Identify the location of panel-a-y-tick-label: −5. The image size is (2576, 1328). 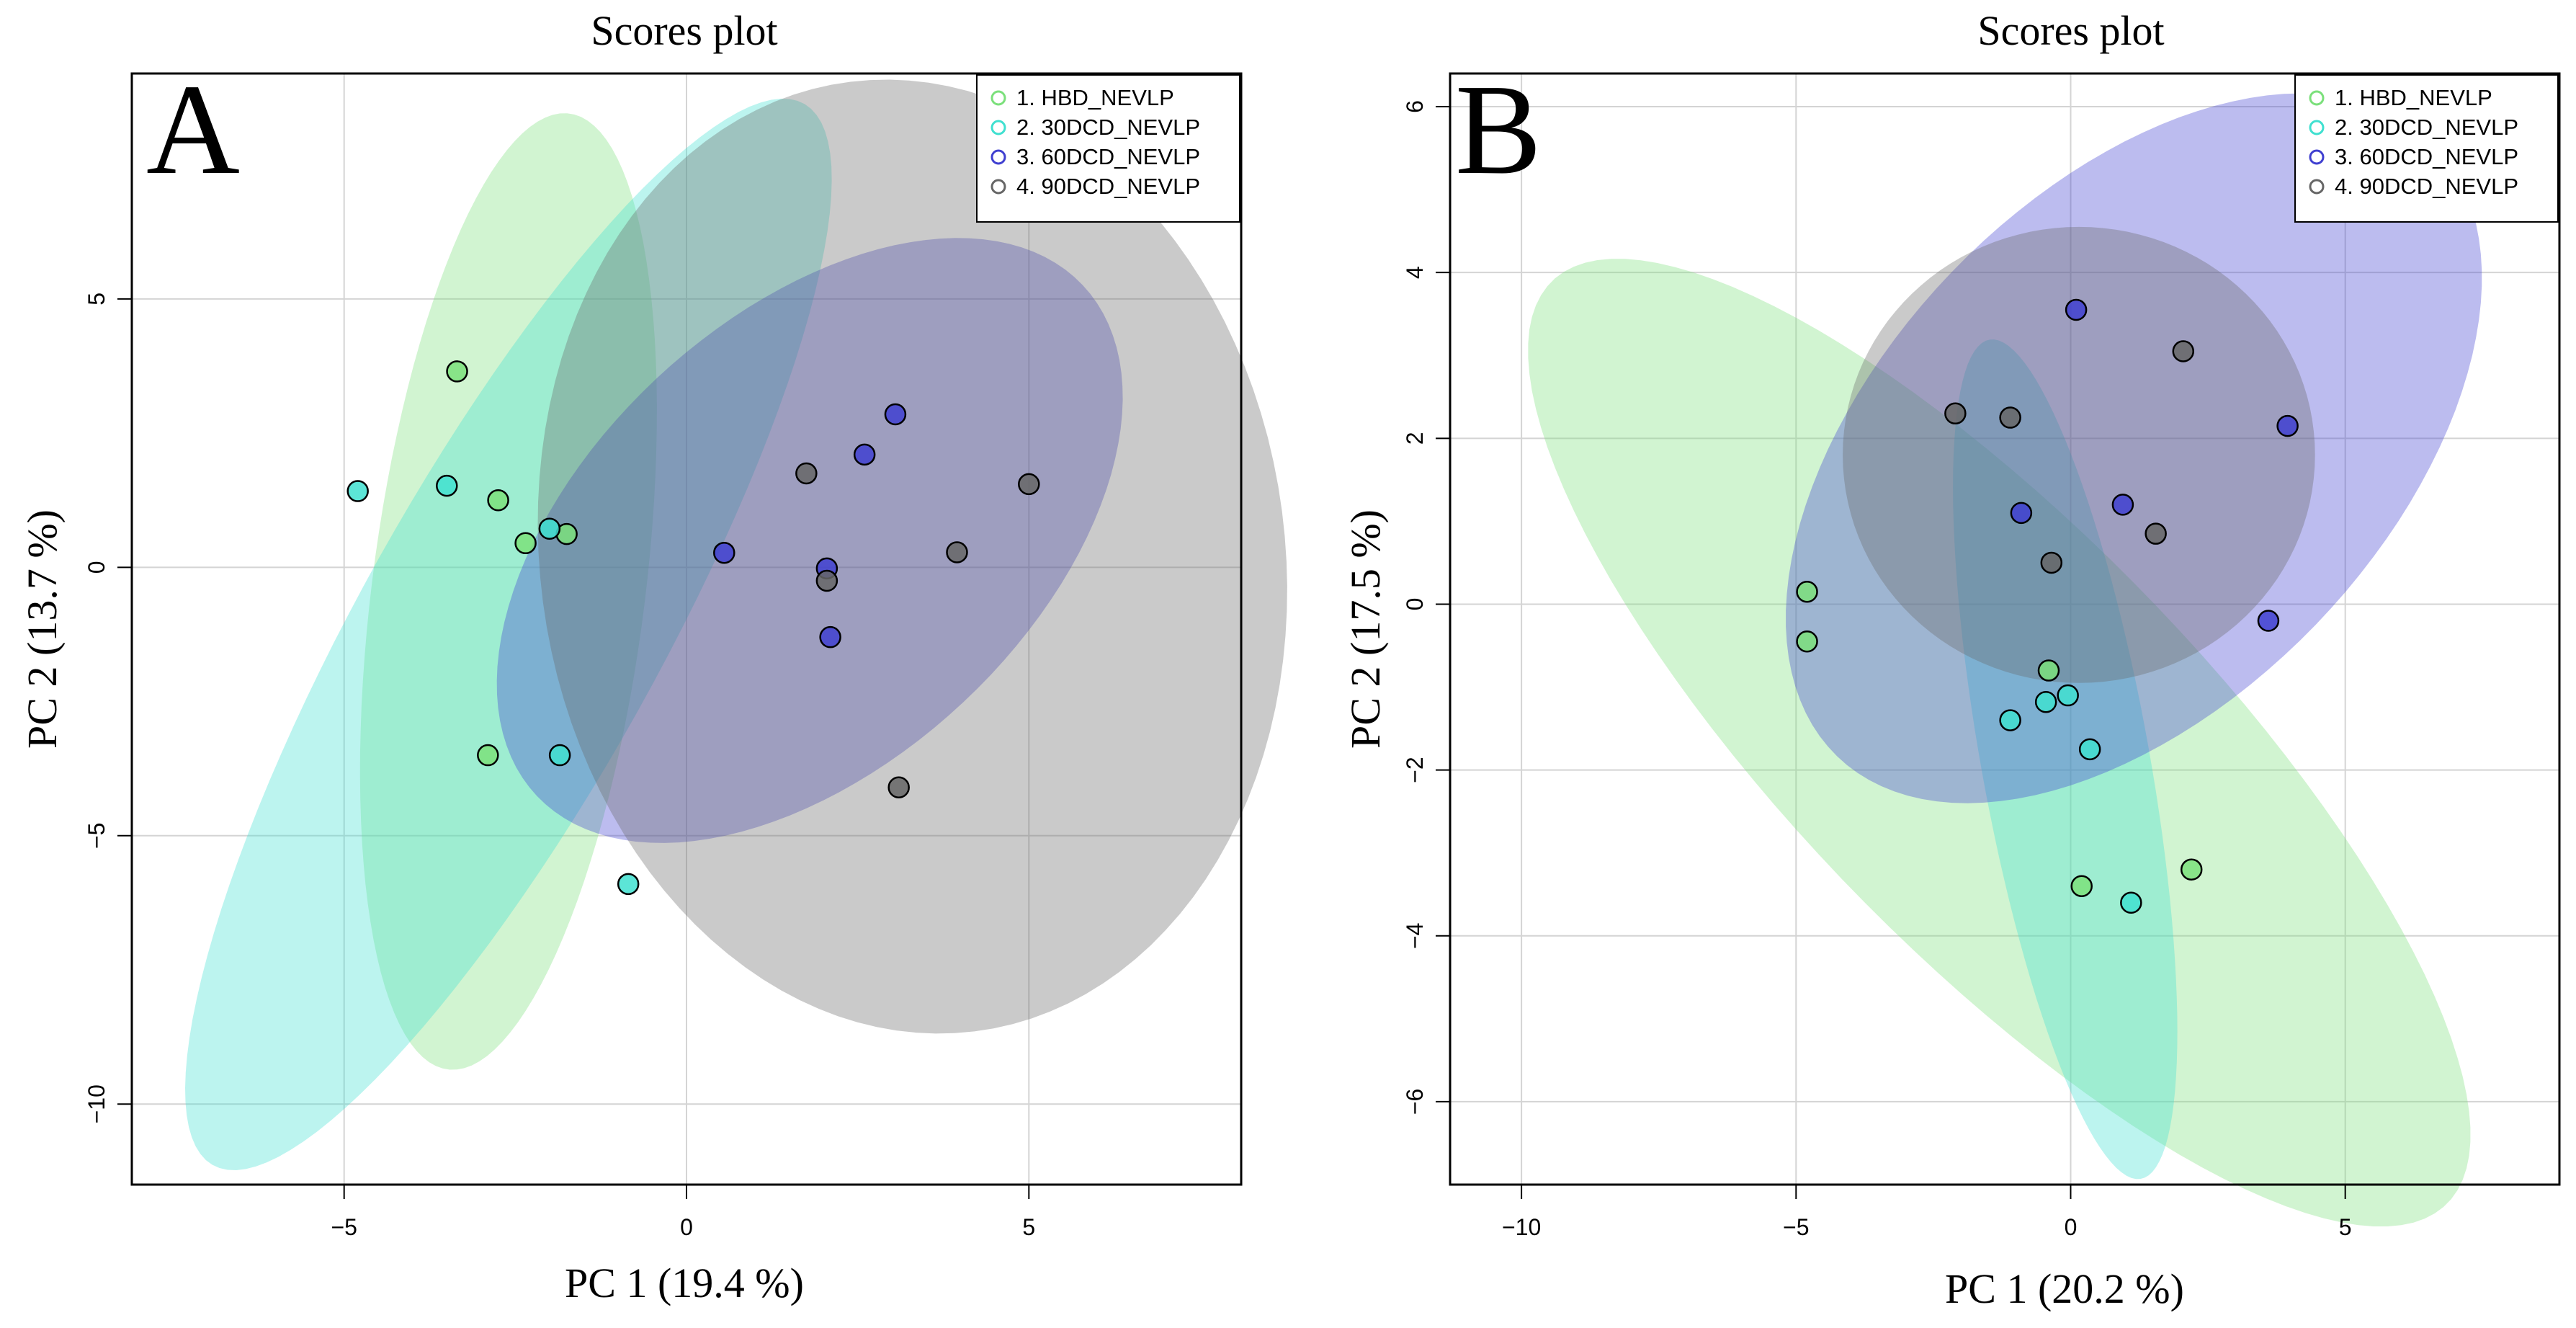
(96, 836).